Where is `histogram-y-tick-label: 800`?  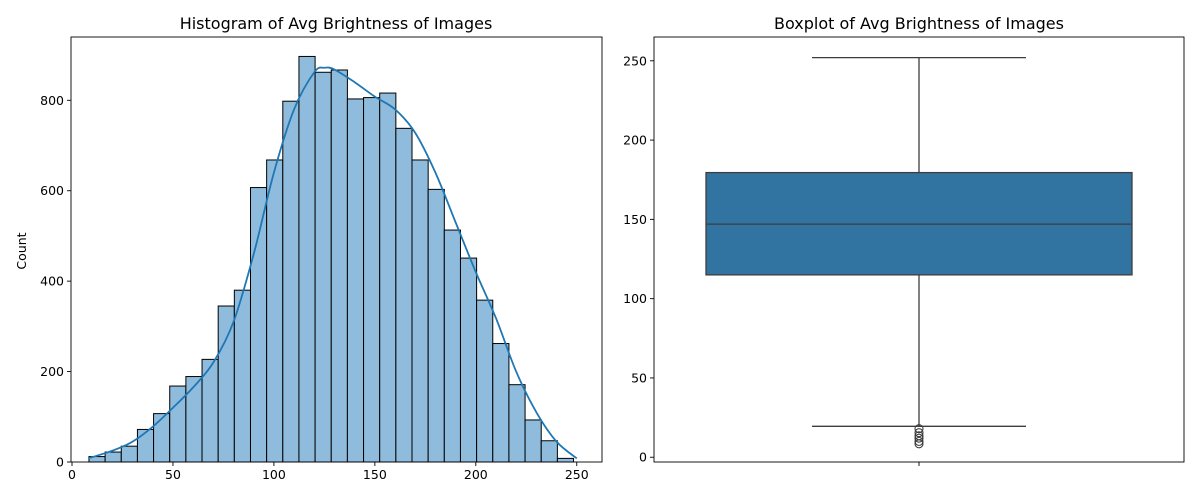 histogram-y-tick-label: 800 is located at coordinates (52, 100).